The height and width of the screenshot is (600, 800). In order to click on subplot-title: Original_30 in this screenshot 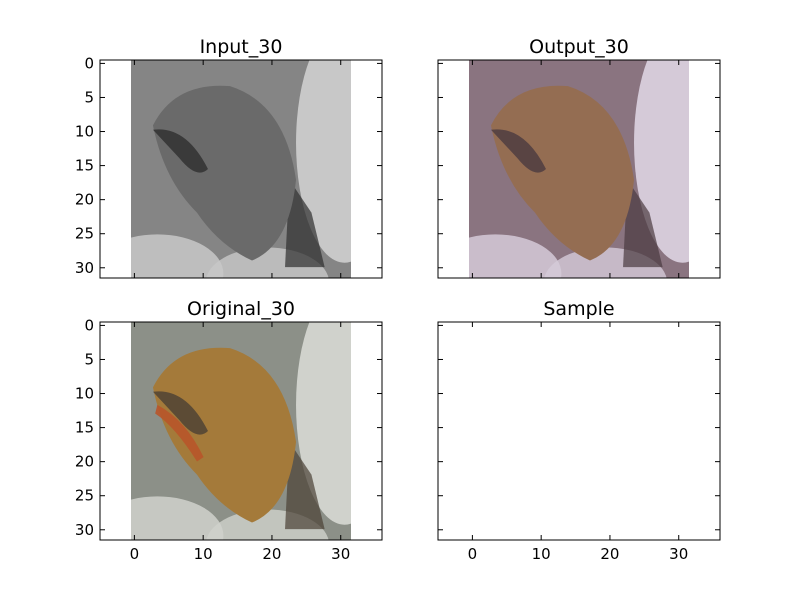, I will do `click(241, 309)`.